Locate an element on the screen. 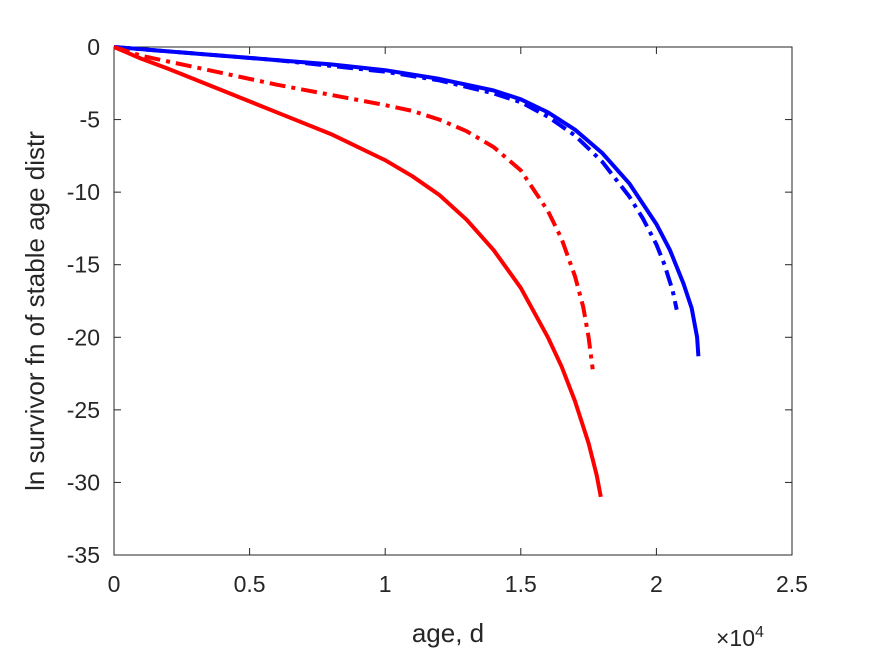 The image size is (875, 656). y-tick-label: -5 is located at coordinates (90, 120).